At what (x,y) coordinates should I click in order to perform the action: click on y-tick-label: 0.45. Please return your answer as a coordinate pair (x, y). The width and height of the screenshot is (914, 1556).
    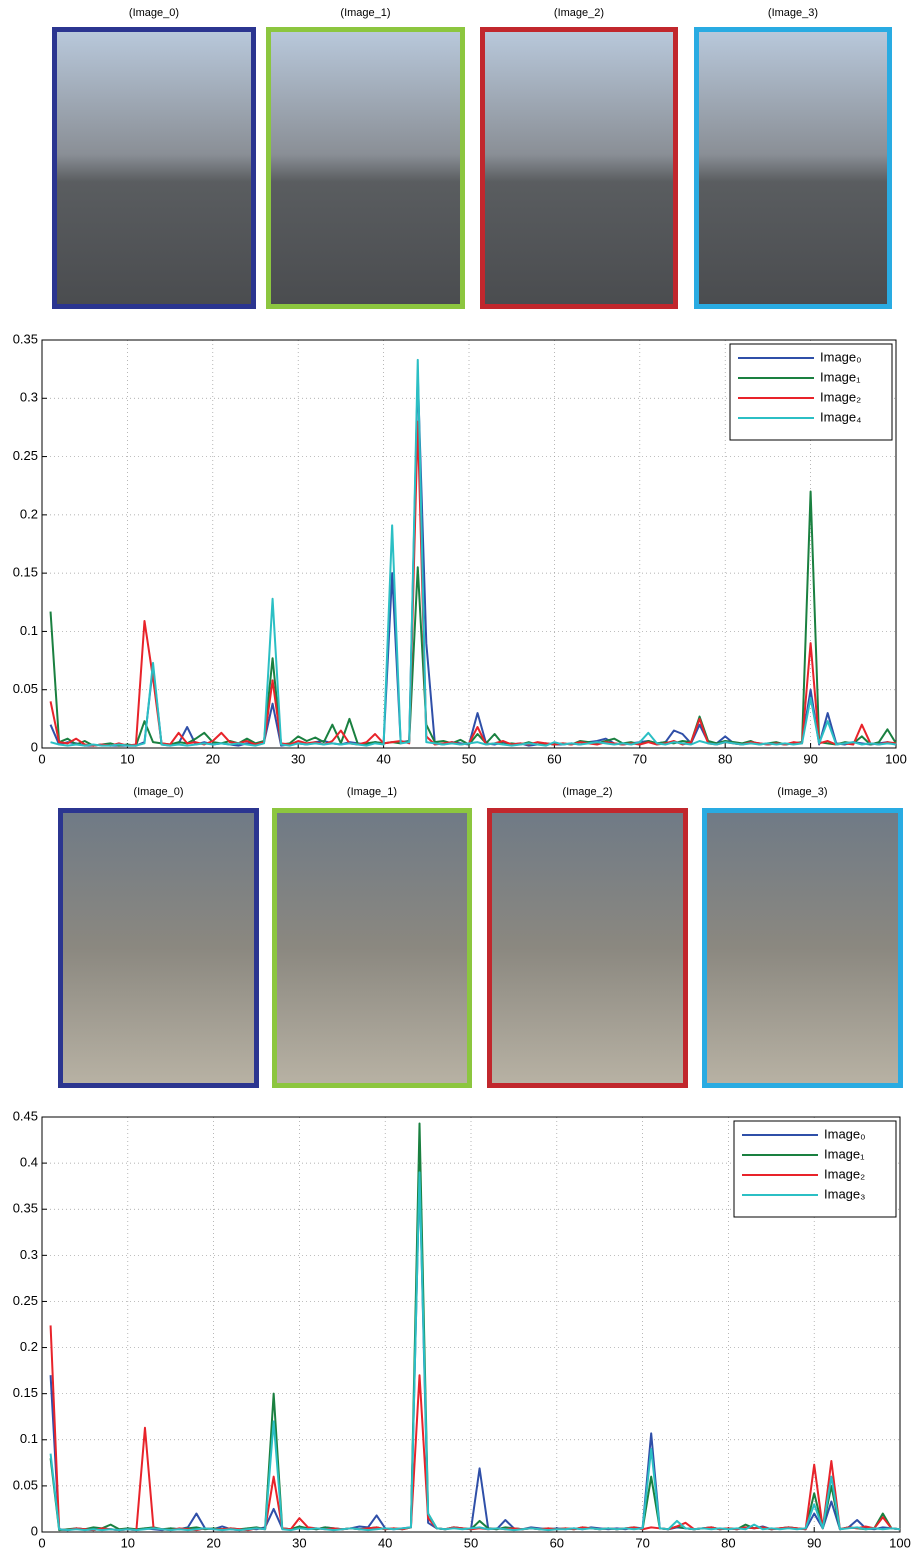
    Looking at the image, I should click on (25, 1115).